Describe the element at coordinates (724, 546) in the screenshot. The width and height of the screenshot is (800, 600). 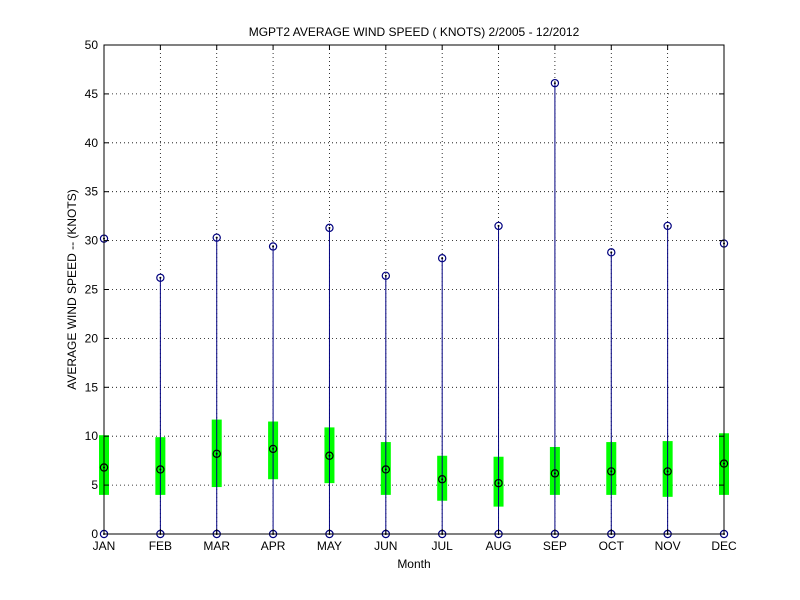
I see `x-tick-label: DEC` at that location.